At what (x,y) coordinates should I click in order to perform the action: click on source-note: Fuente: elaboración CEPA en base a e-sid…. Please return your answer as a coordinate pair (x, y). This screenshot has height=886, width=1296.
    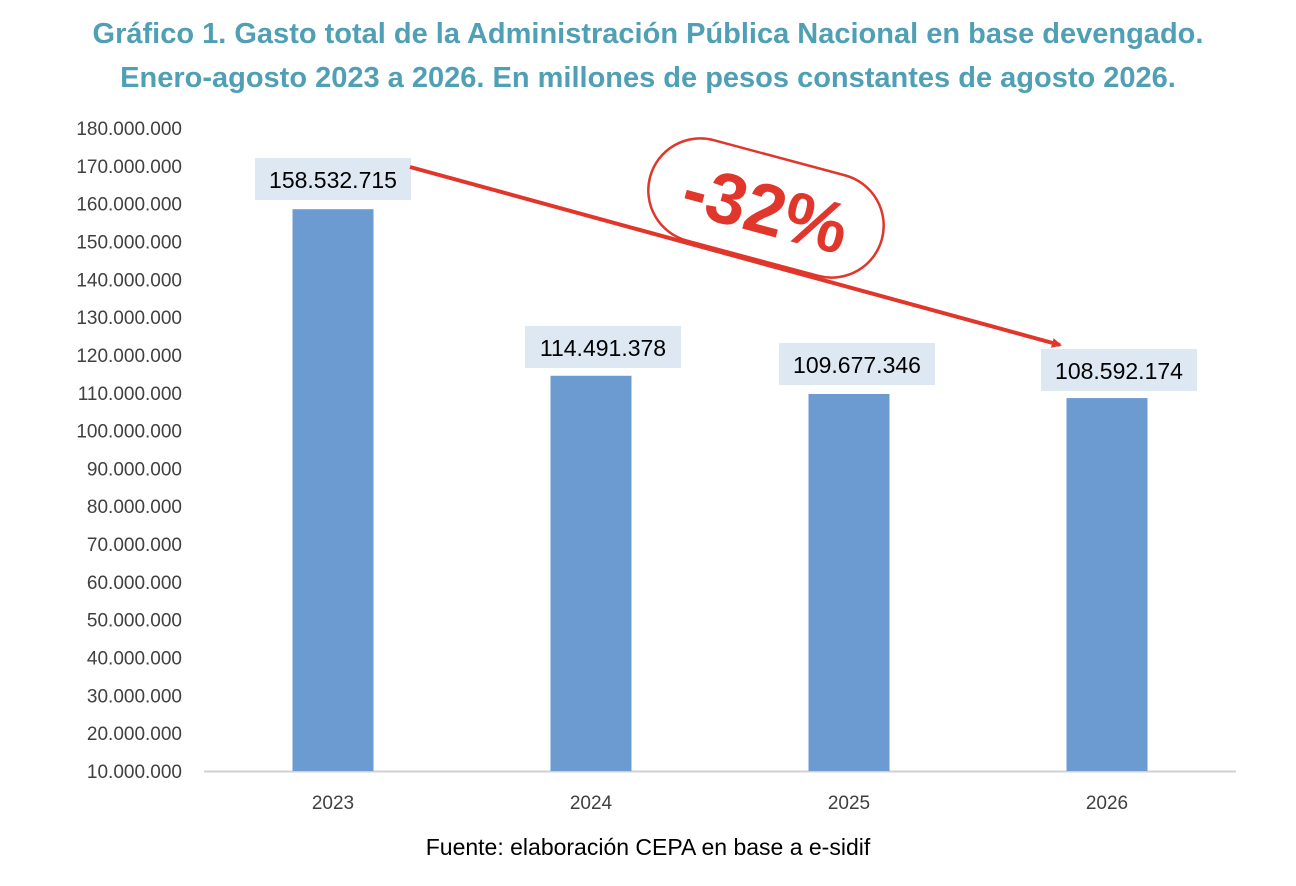
    Looking at the image, I should click on (648, 847).